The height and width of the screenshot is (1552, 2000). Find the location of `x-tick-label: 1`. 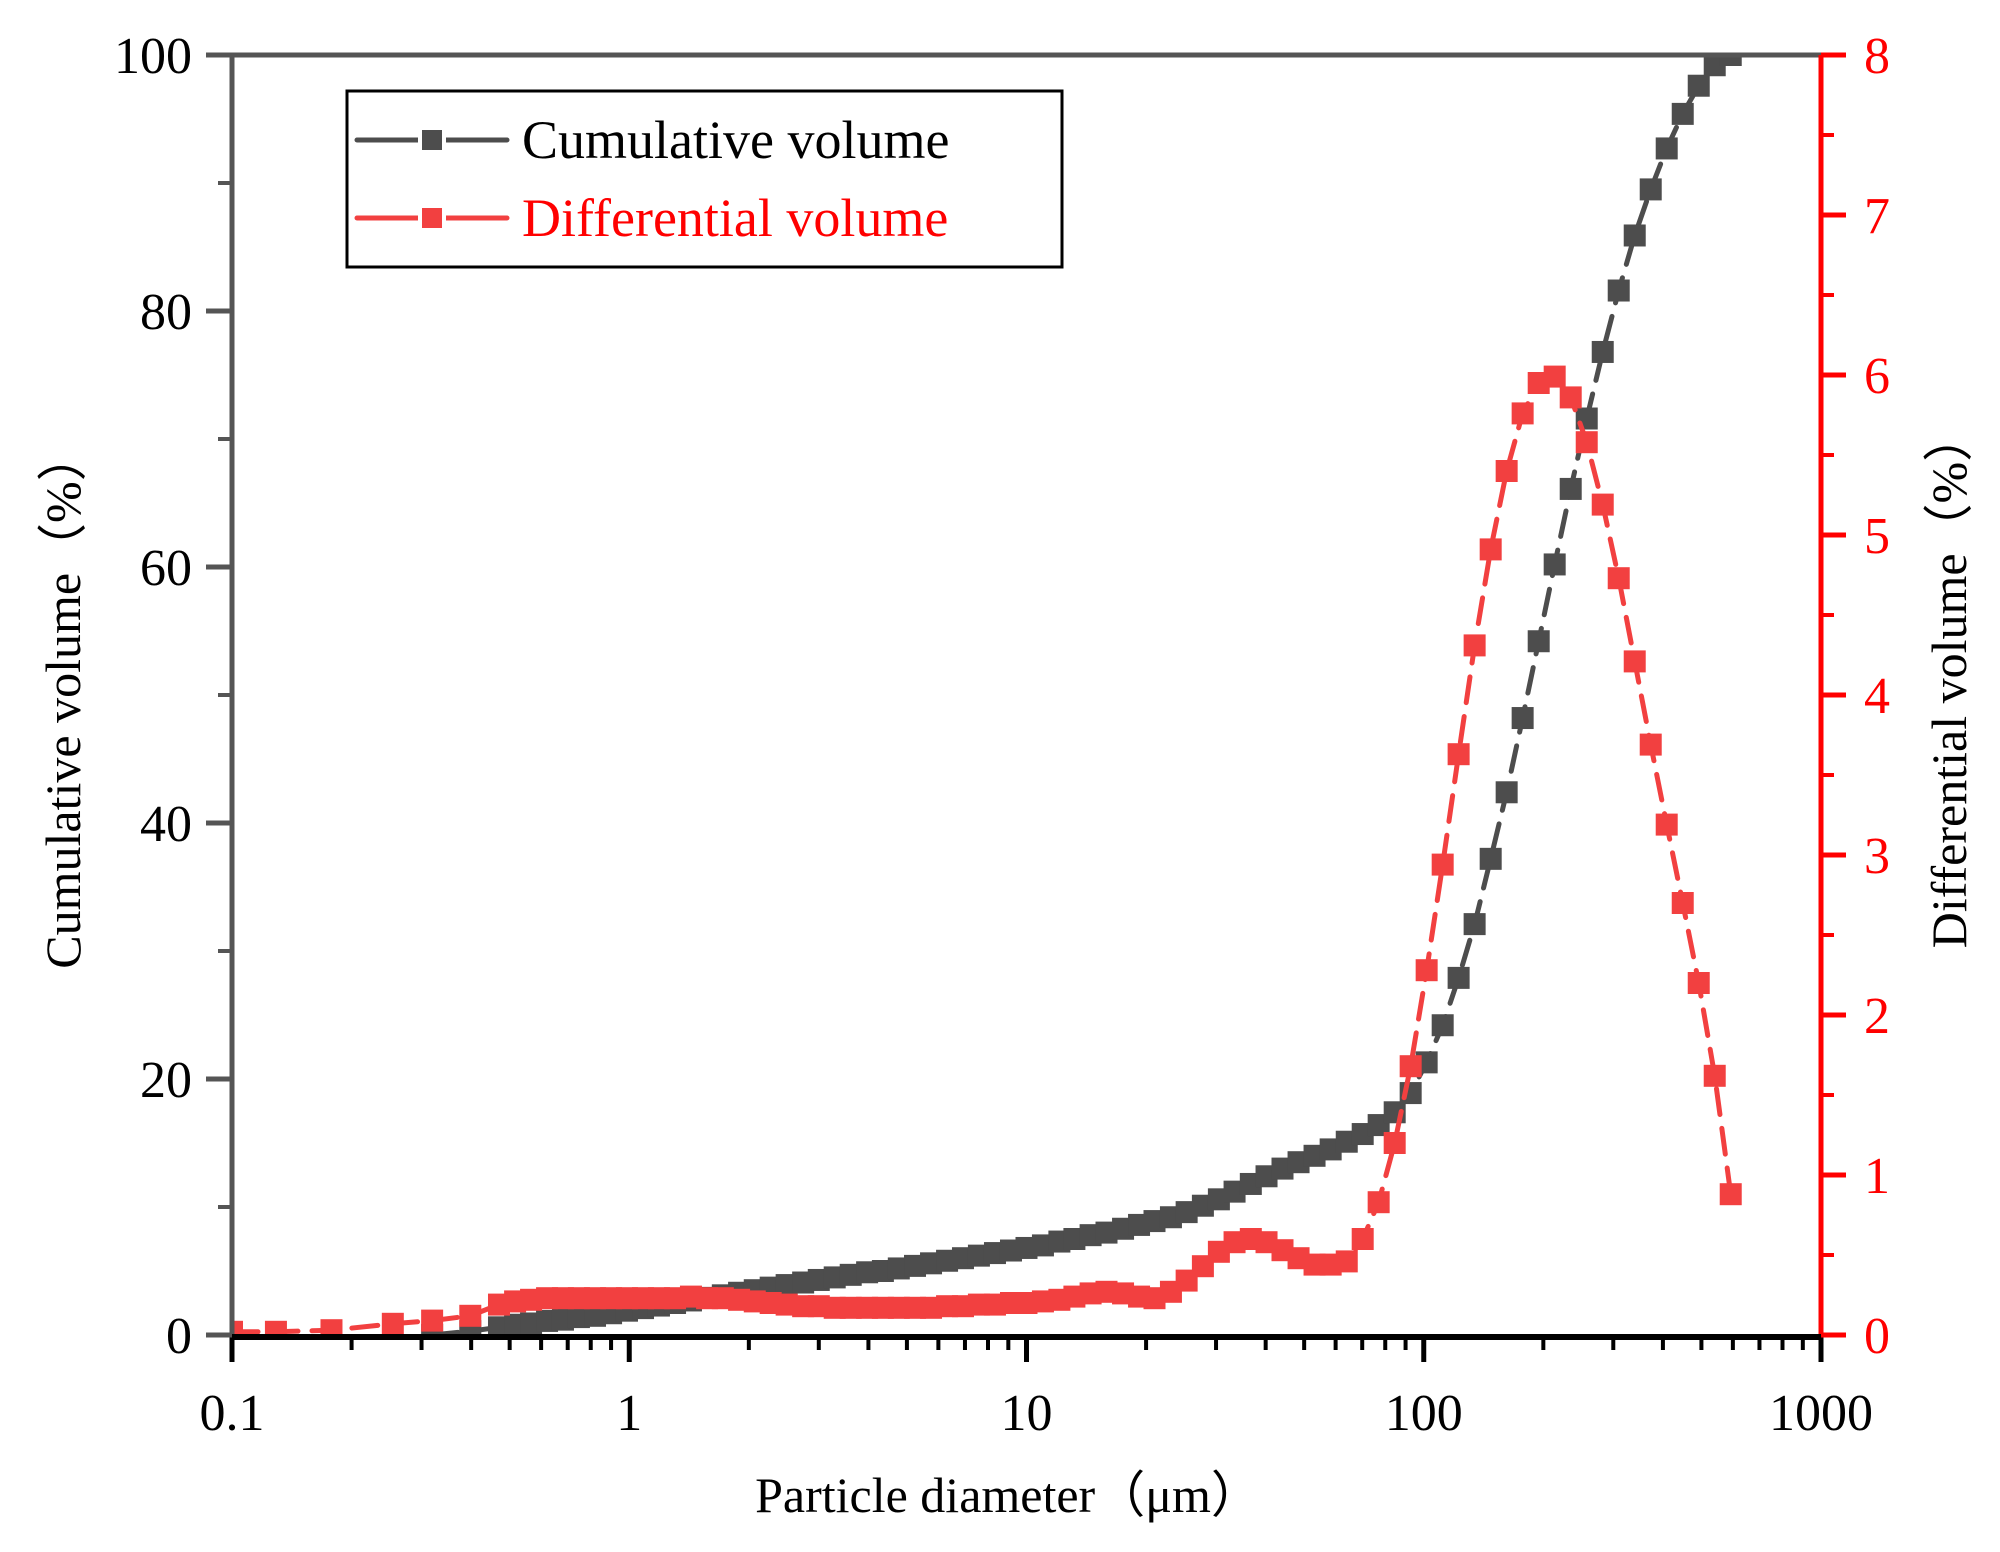

x-tick-label: 1 is located at coordinates (629, 1413).